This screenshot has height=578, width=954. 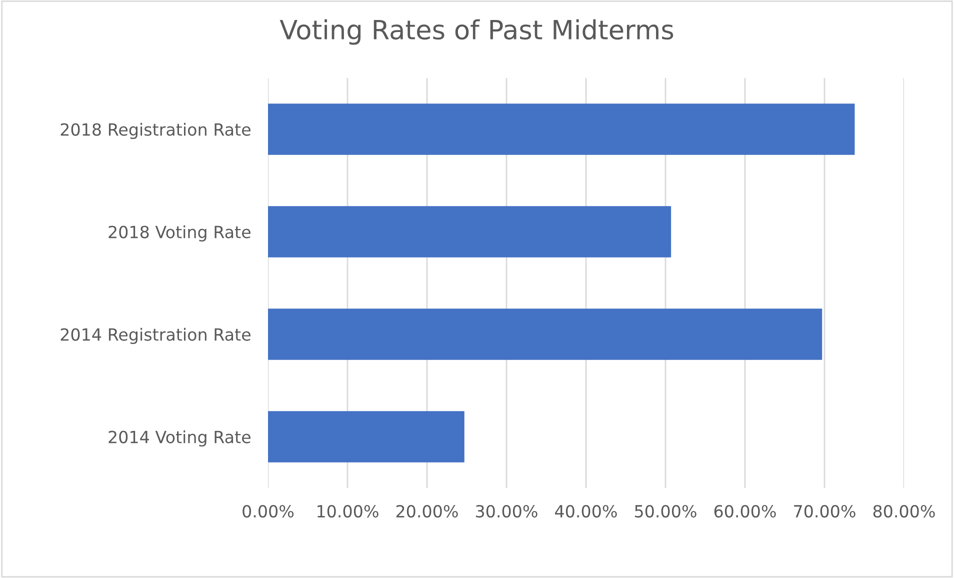 What do you see at coordinates (179, 438) in the screenshot?
I see `y-tick-label: 2014 Voting Rate` at bounding box center [179, 438].